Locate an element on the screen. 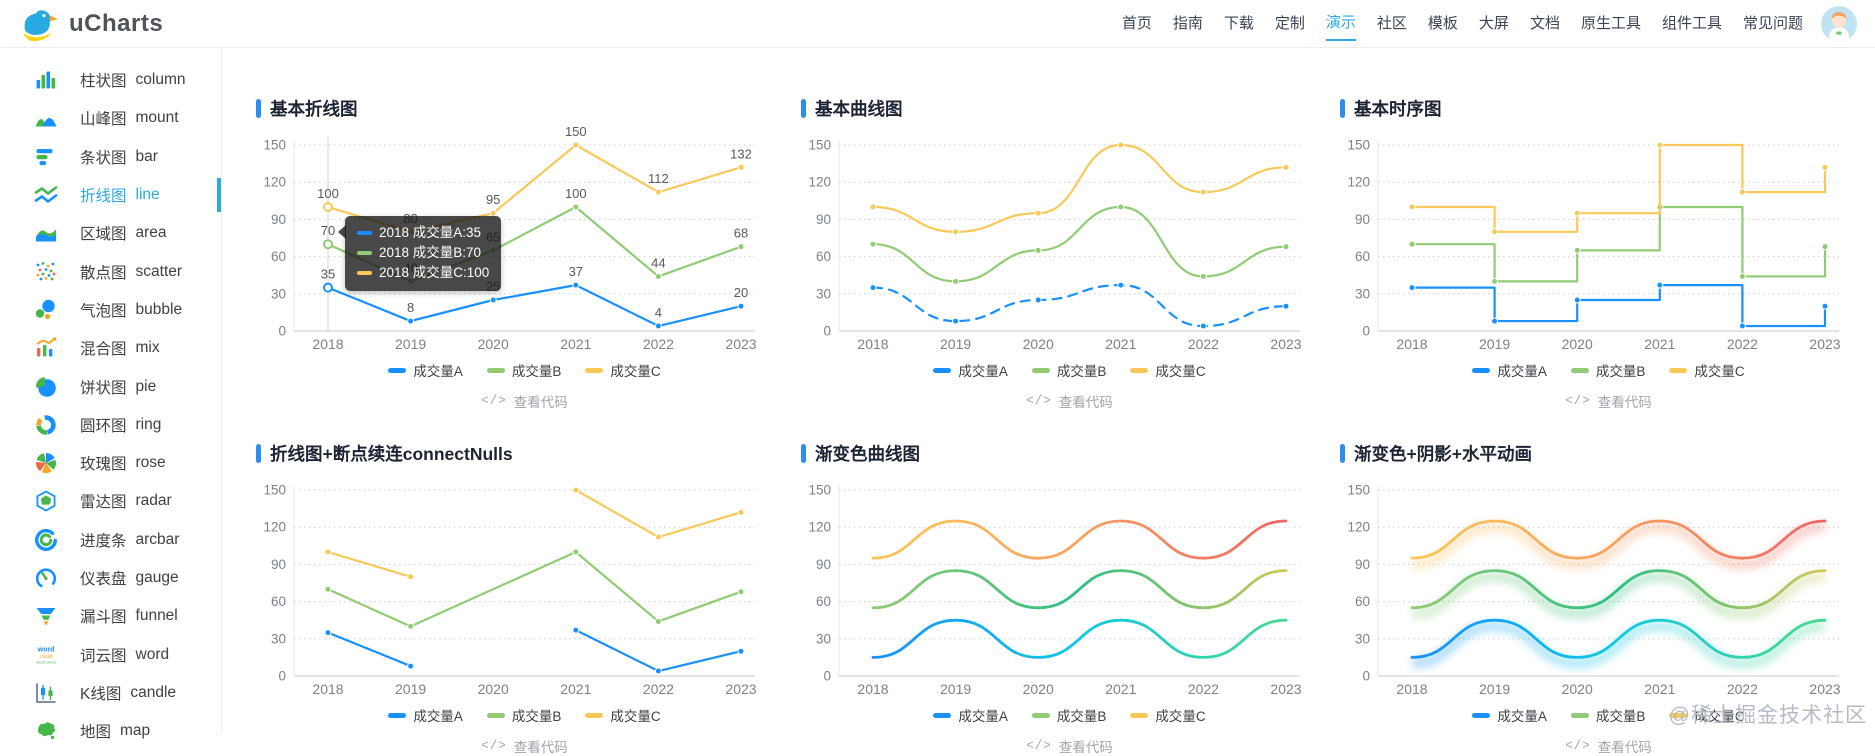 This screenshot has height=756, width=1875. svg-text: 100 is located at coordinates (576, 193).